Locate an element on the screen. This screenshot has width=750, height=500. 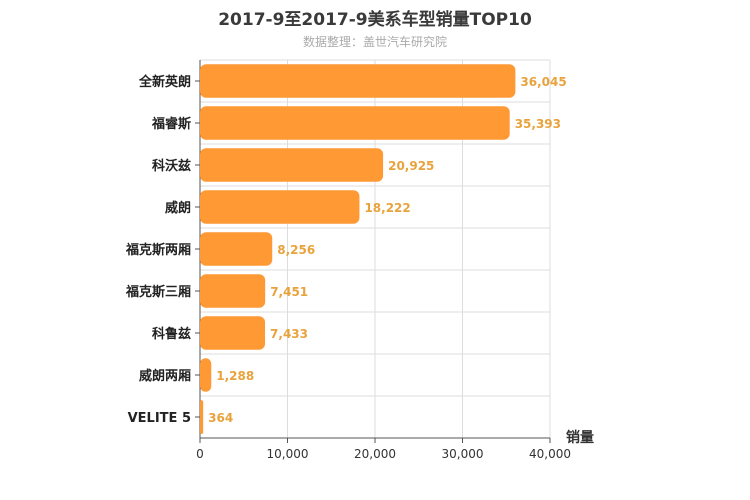
value-label: 7,451 is located at coordinates (289, 292).